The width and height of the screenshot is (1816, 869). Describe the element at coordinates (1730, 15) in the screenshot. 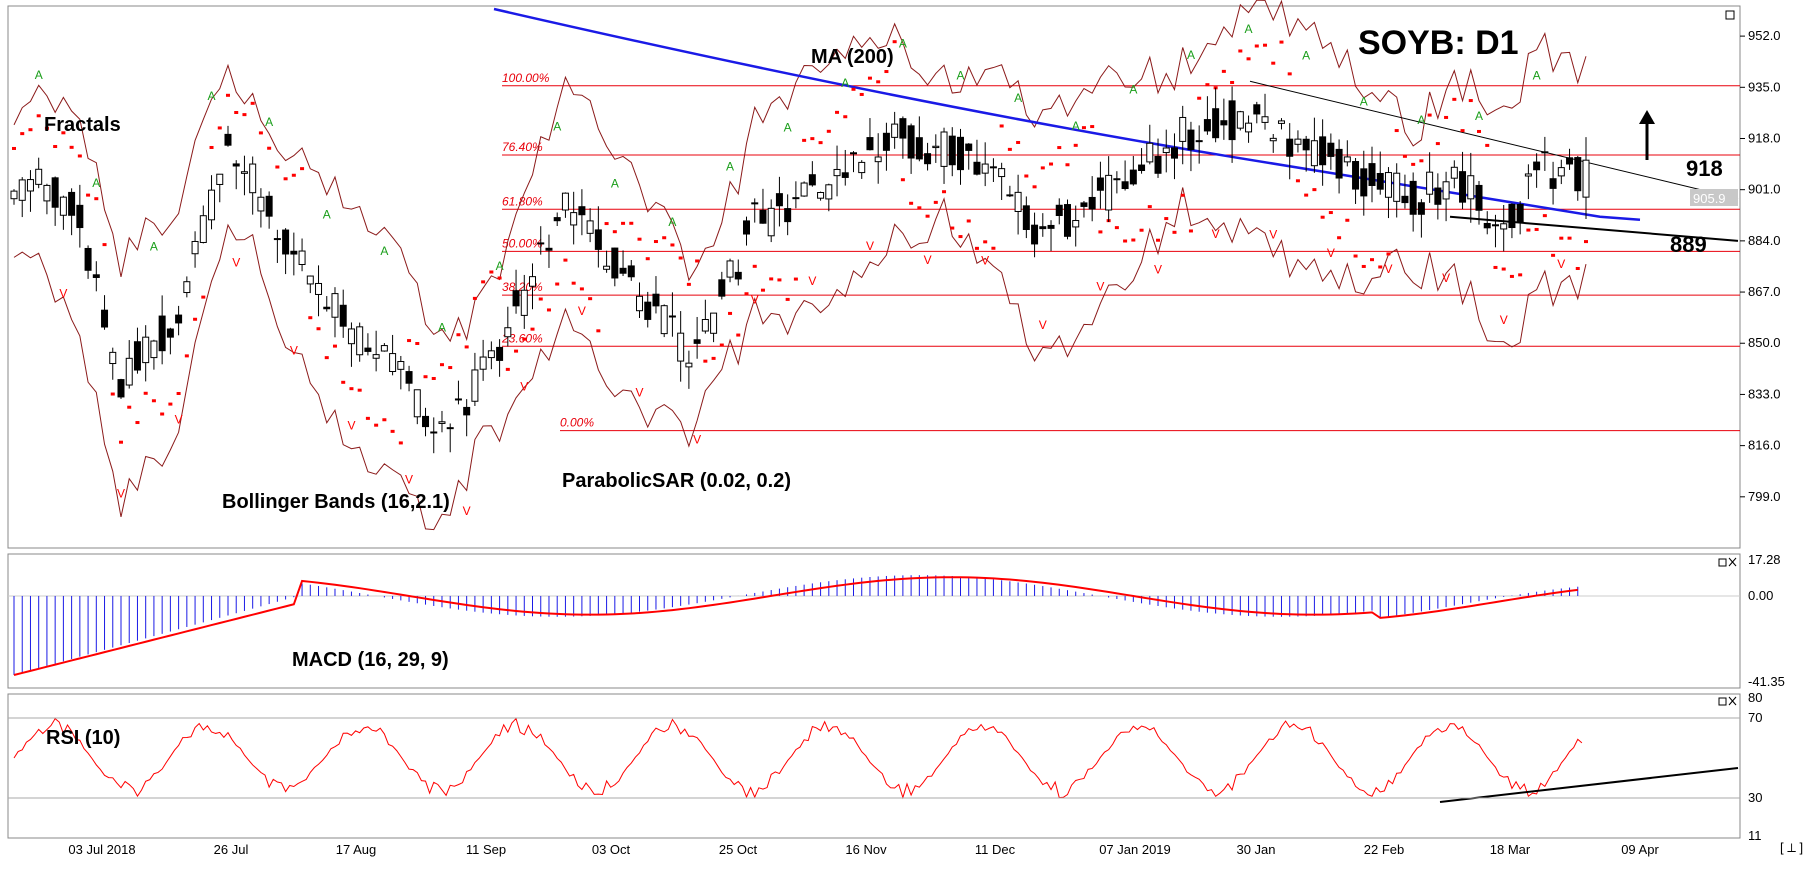

I see `restore-icon` at that location.